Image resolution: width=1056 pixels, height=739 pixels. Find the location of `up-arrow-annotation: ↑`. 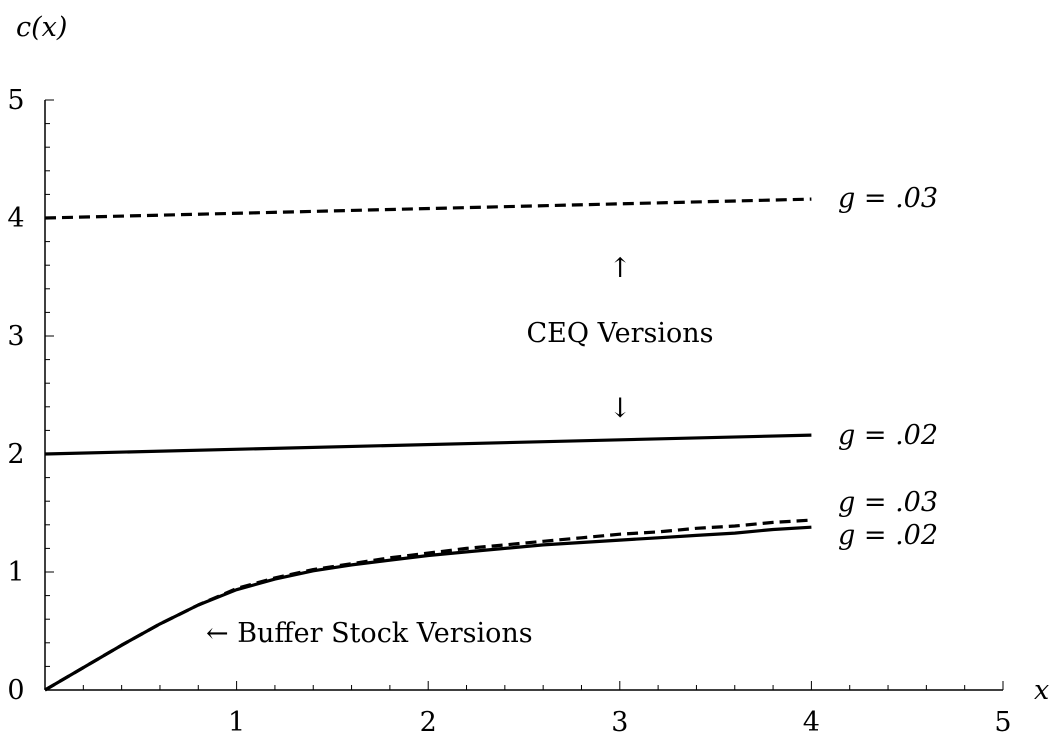

up-arrow-annotation: ↑ is located at coordinates (620, 268).